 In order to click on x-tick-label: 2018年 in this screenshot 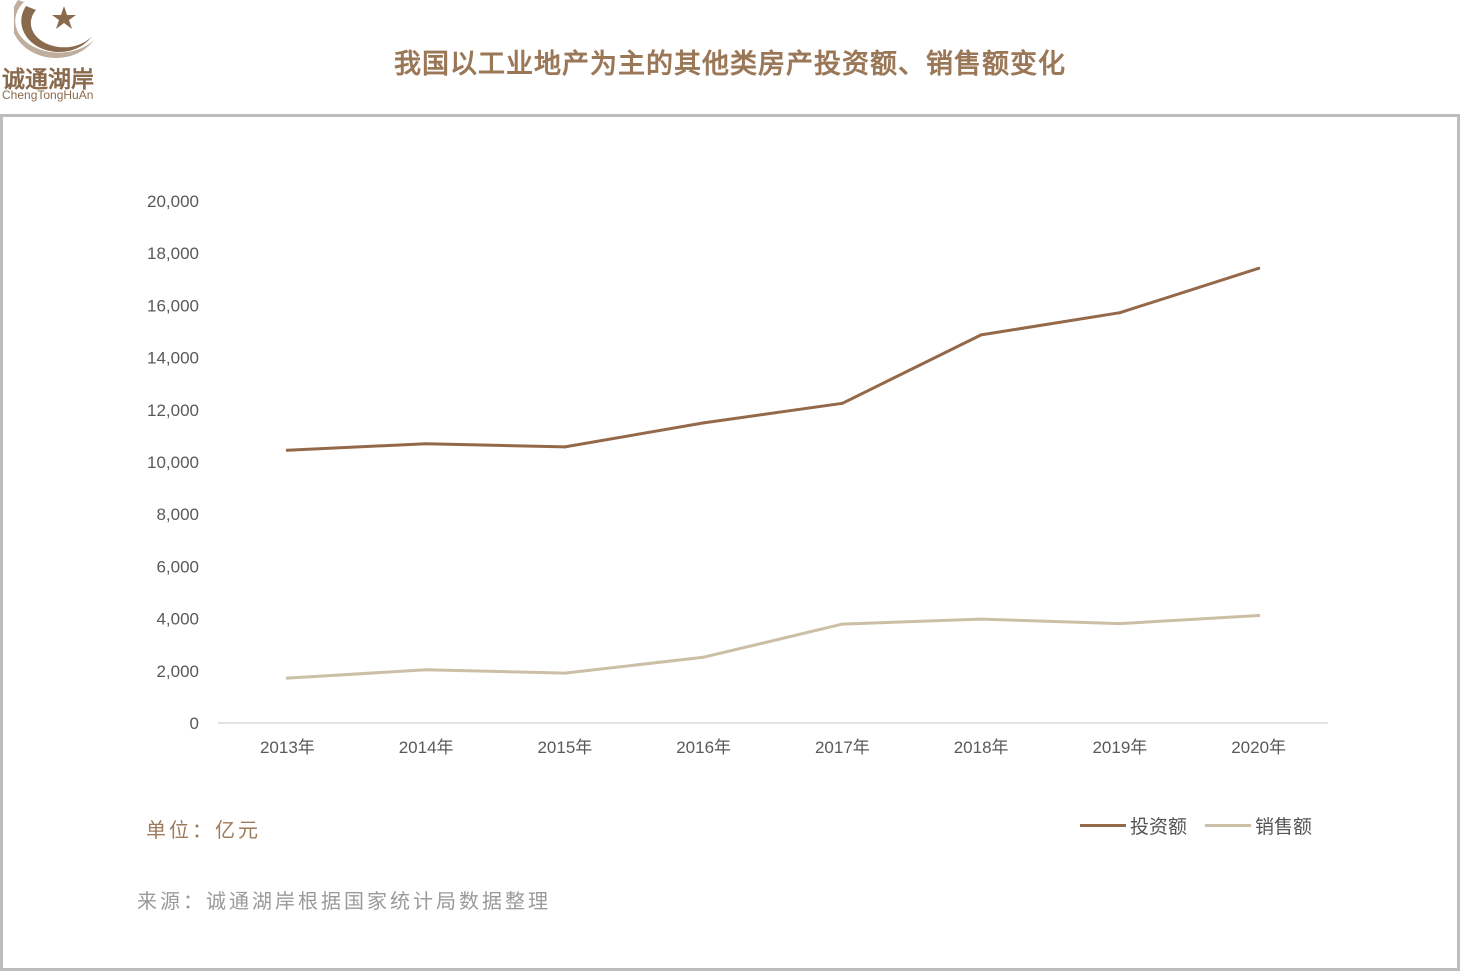, I will do `click(981, 747)`.